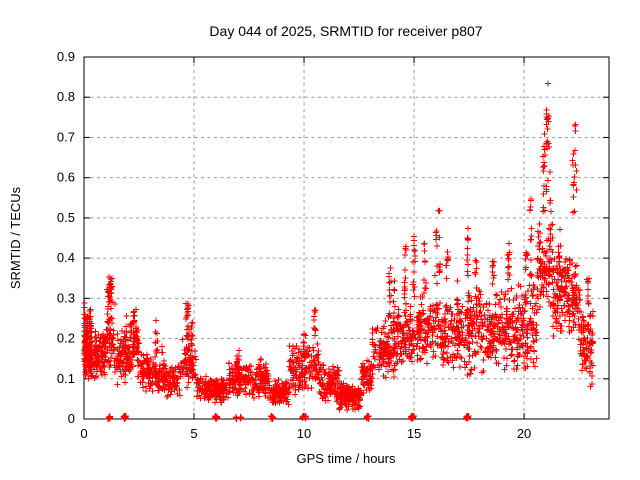 Image resolution: width=640 pixels, height=480 pixels. I want to click on x-tick-labels: 0 5 10 15 20, so click(305, 433).